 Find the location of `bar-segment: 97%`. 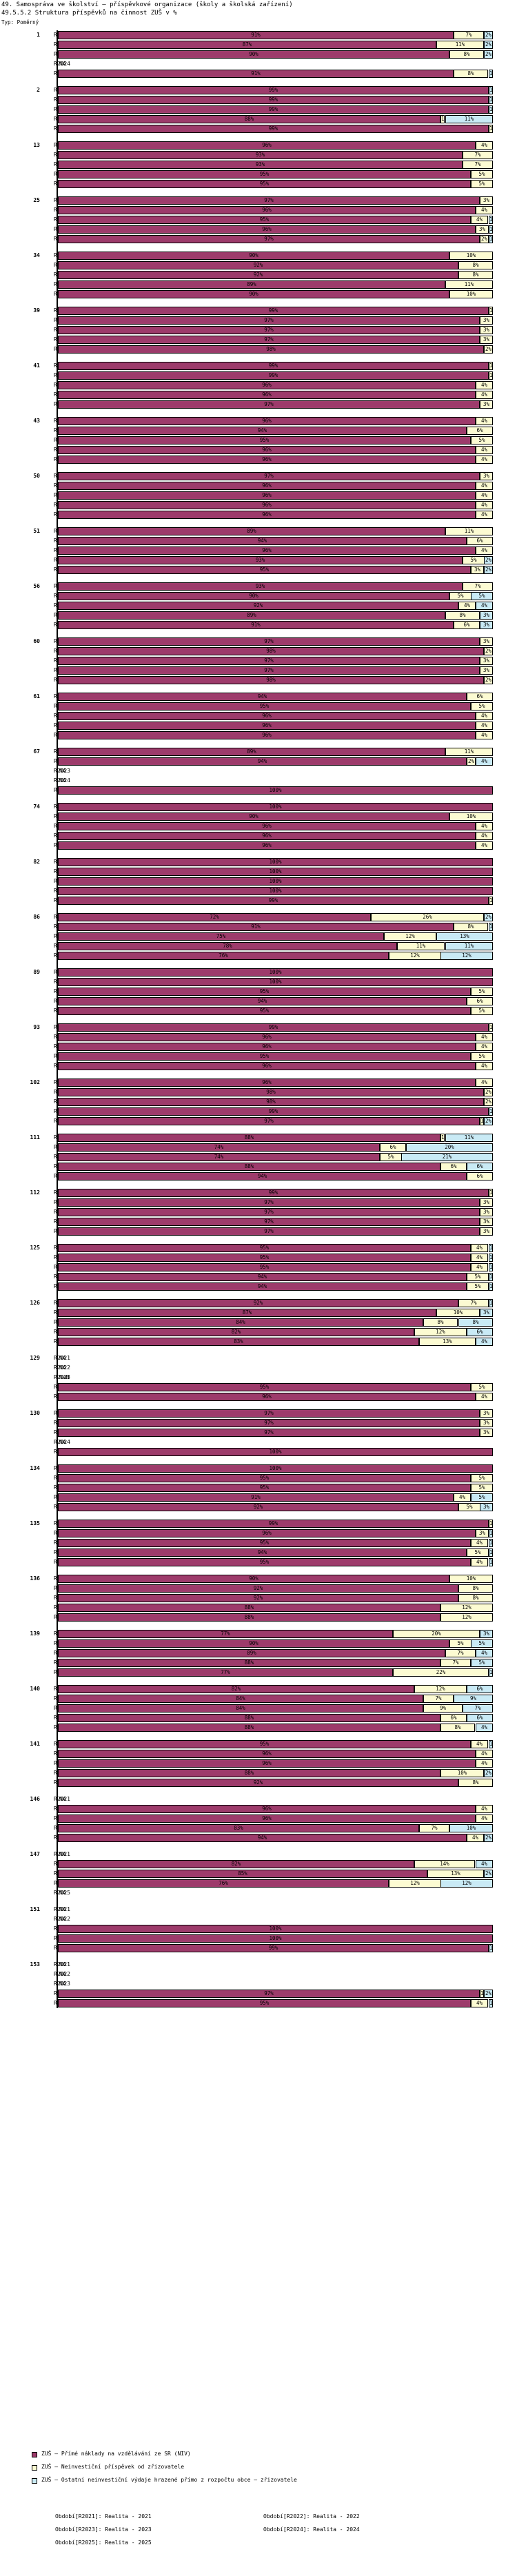

bar-segment: 97% is located at coordinates (269, 1231).